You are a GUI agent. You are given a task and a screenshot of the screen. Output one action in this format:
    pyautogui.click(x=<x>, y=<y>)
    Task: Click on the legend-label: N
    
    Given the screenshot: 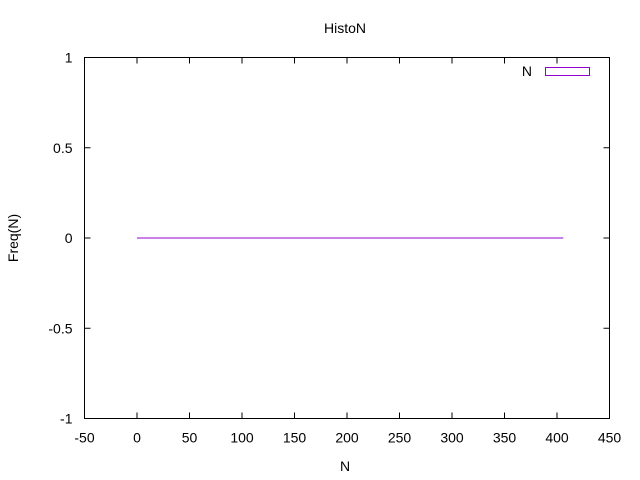 What is the action you would take?
    pyautogui.click(x=527, y=71)
    